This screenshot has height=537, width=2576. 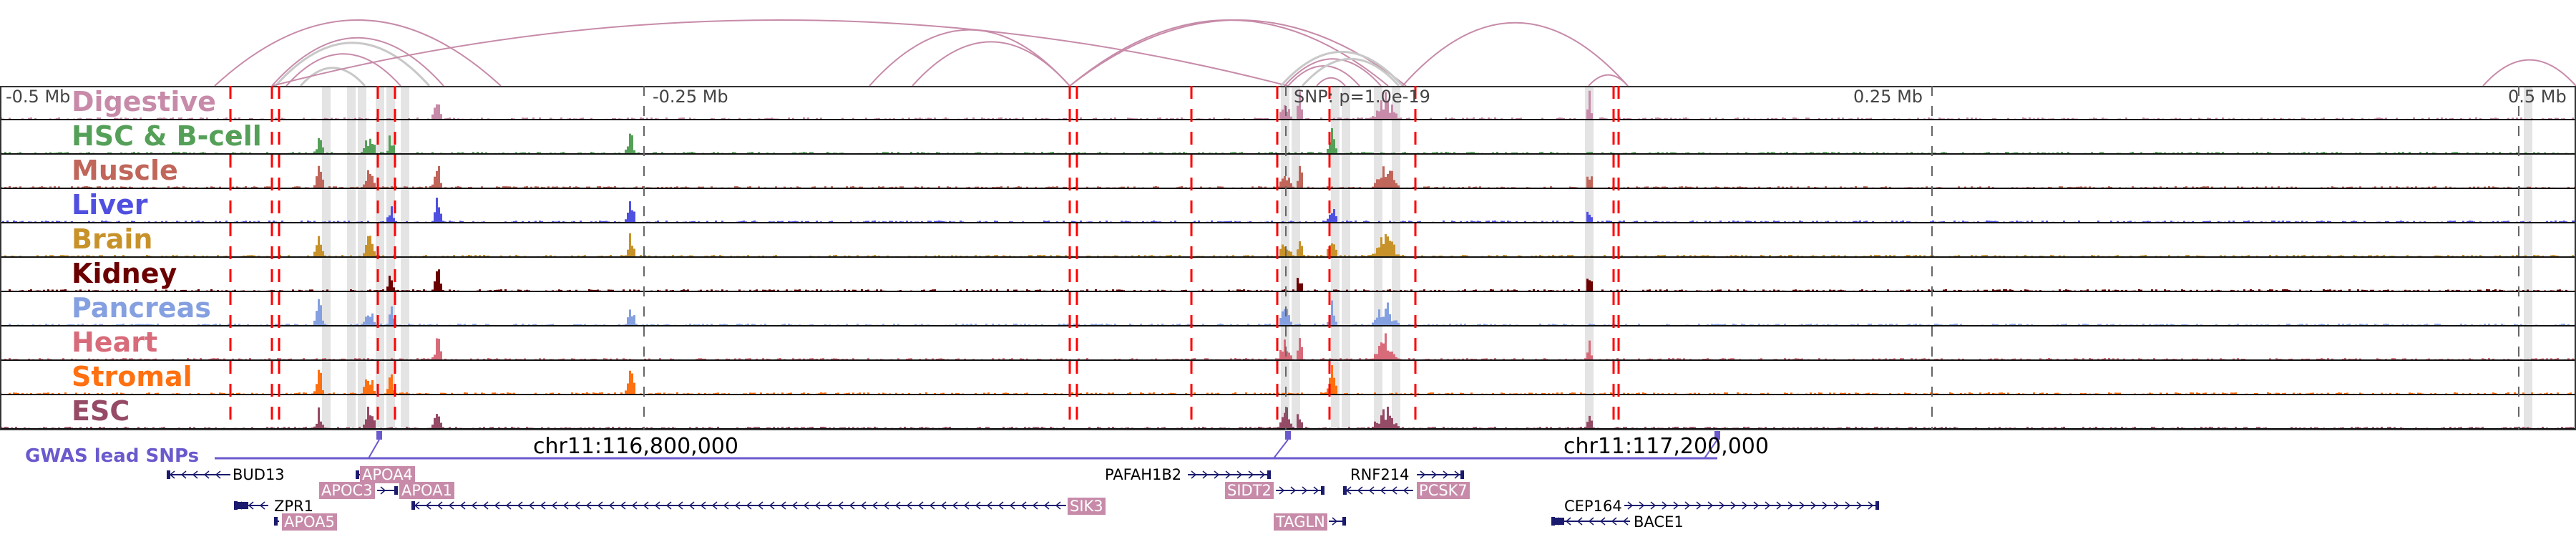 I want to click on gene-apoa1: APOA1, so click(x=426, y=490).